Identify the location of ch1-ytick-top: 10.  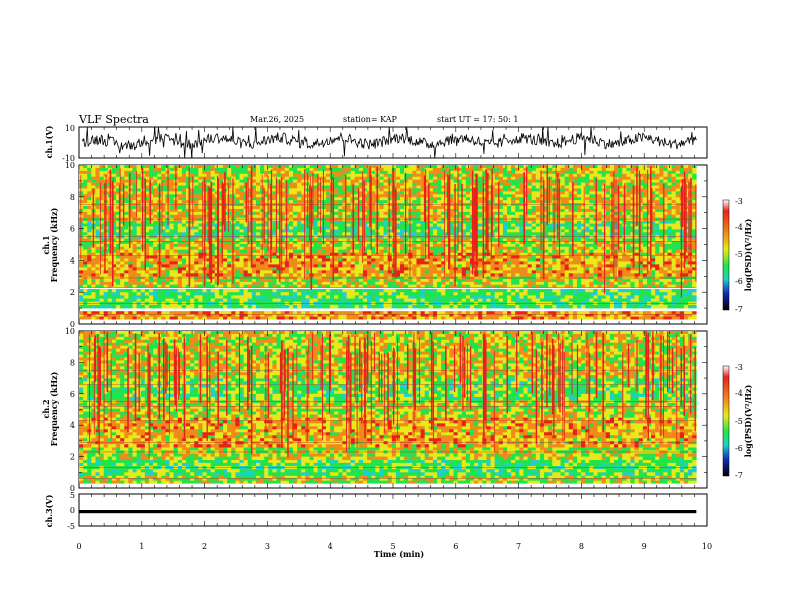
(70, 128).